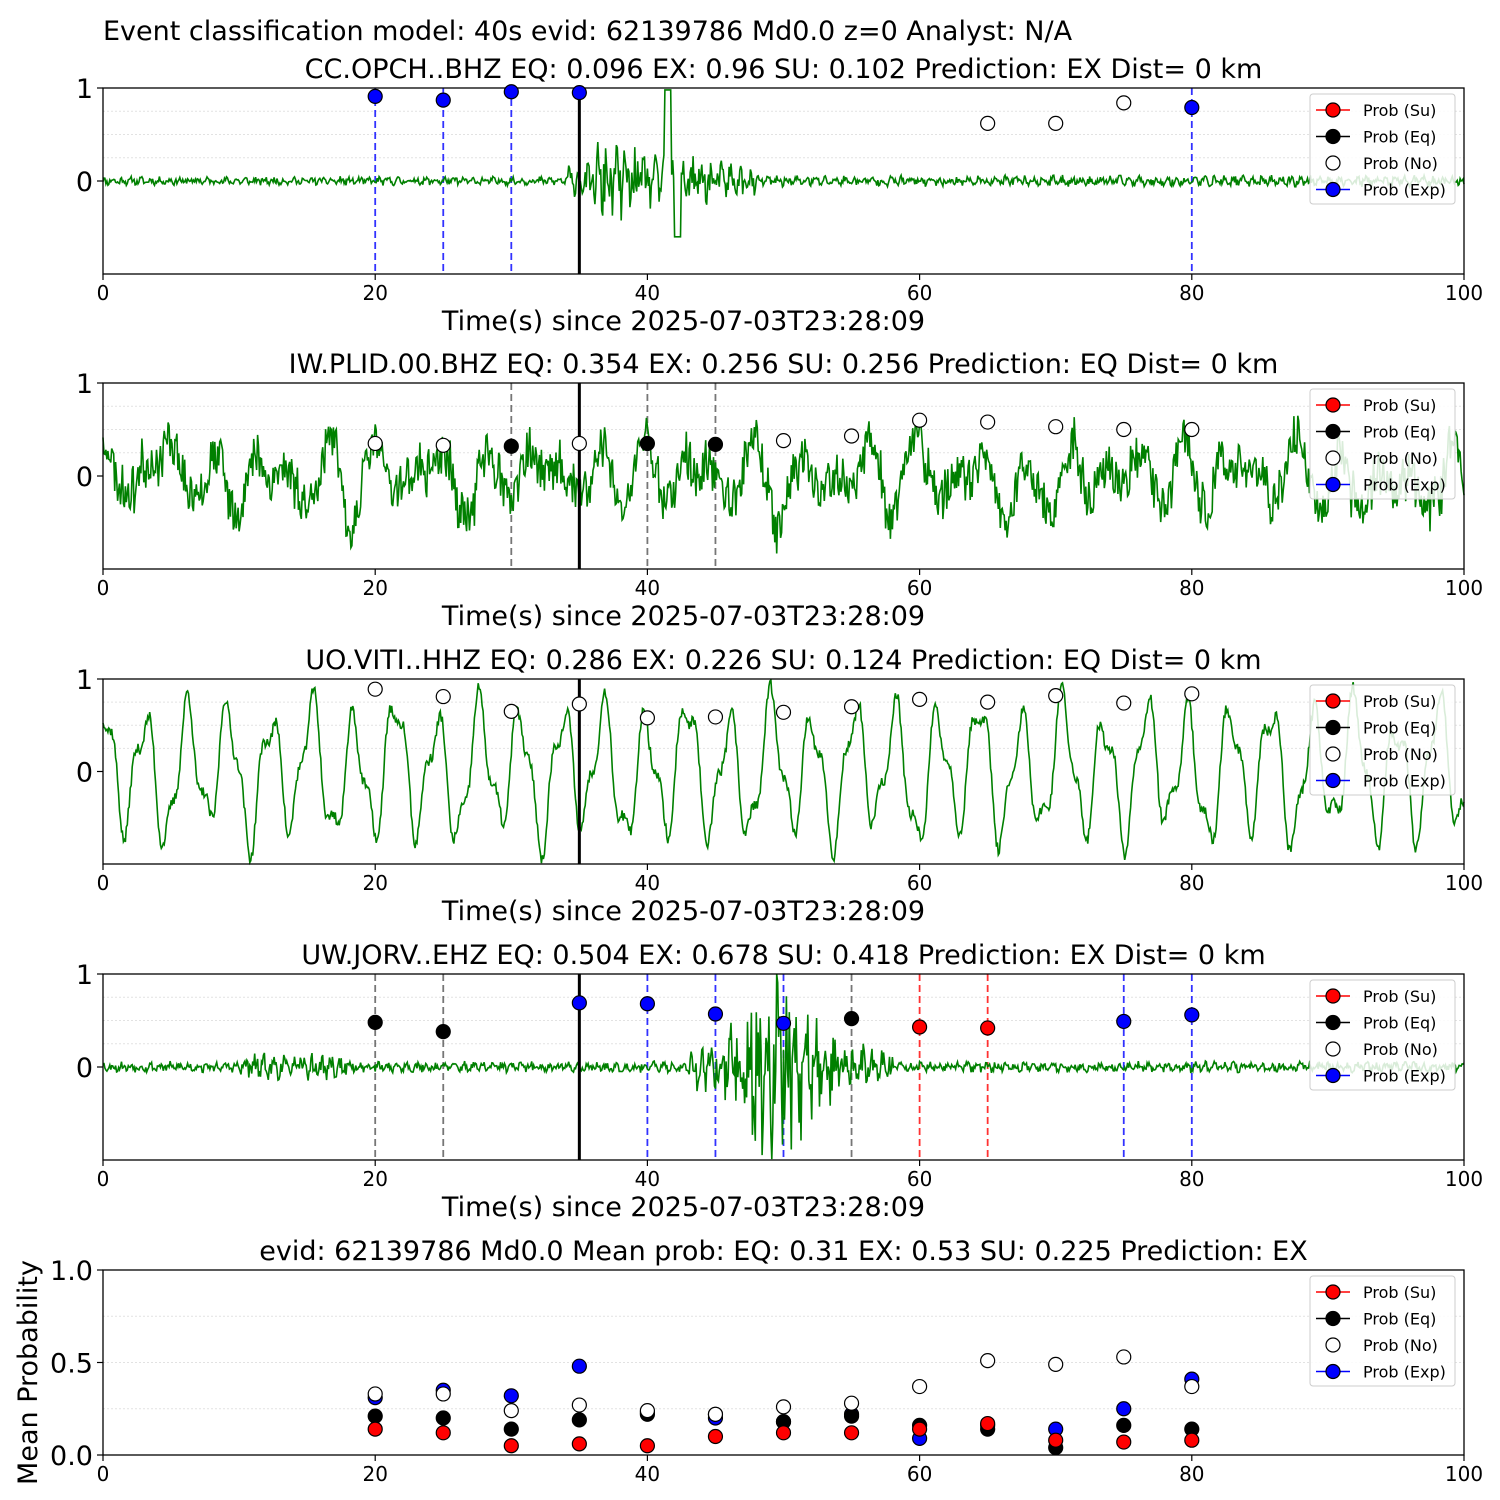 The width and height of the screenshot is (1500, 1500). I want to click on y-tick-label-1-1: 1, so click(84, 384).